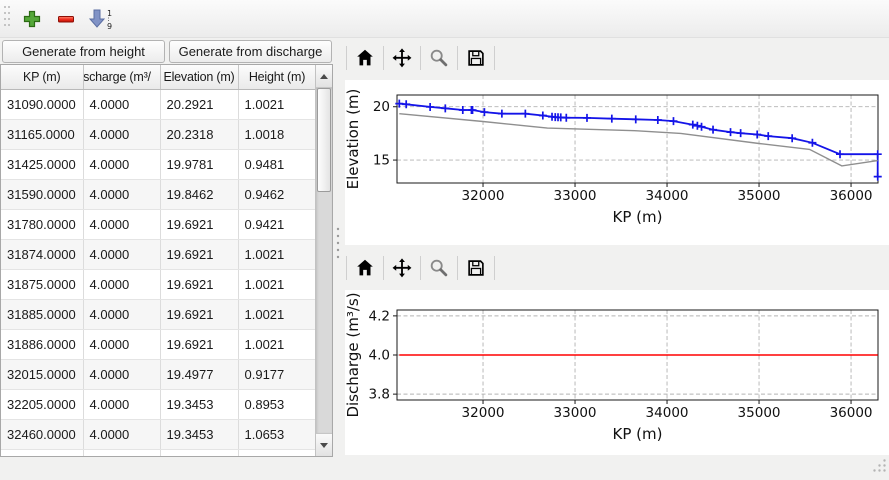 The width and height of the screenshot is (889, 480). What do you see at coordinates (277, 434) in the screenshot?
I see `table-cell: 1.0653` at bounding box center [277, 434].